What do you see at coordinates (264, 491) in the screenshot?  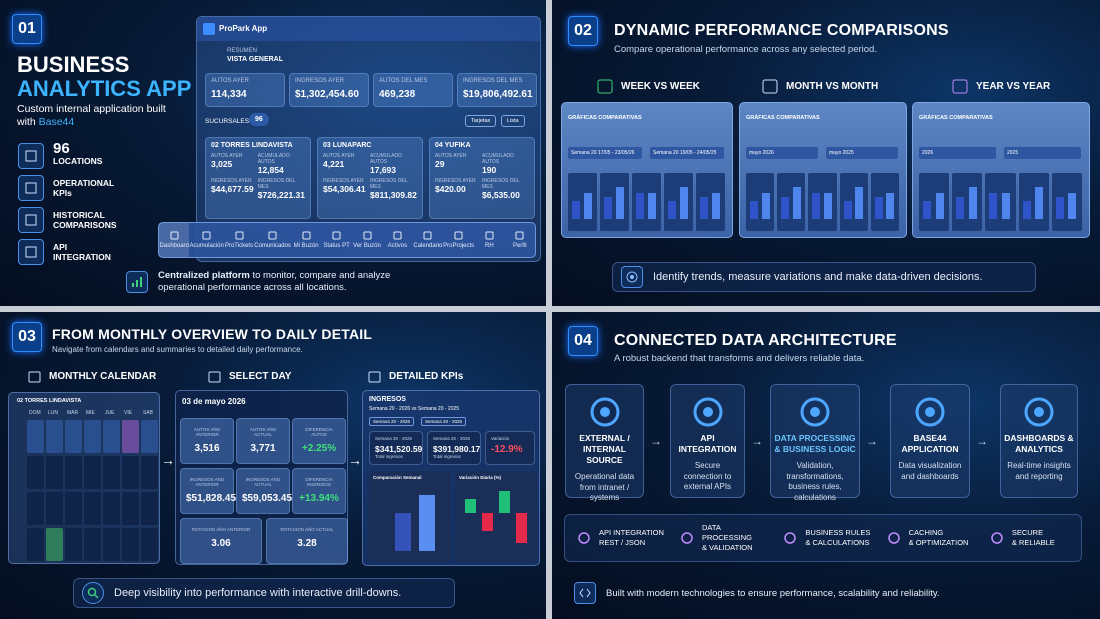 I see `day-kpi: INGRESOS AÑO ACTUAL $59,053.45` at bounding box center [264, 491].